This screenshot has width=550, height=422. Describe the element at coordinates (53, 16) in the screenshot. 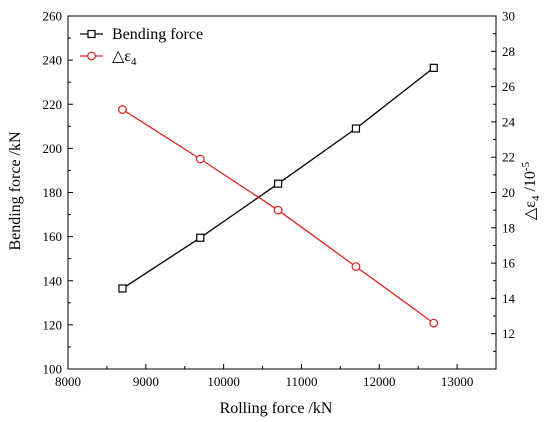

I see `y-left-tick-label: 260` at that location.